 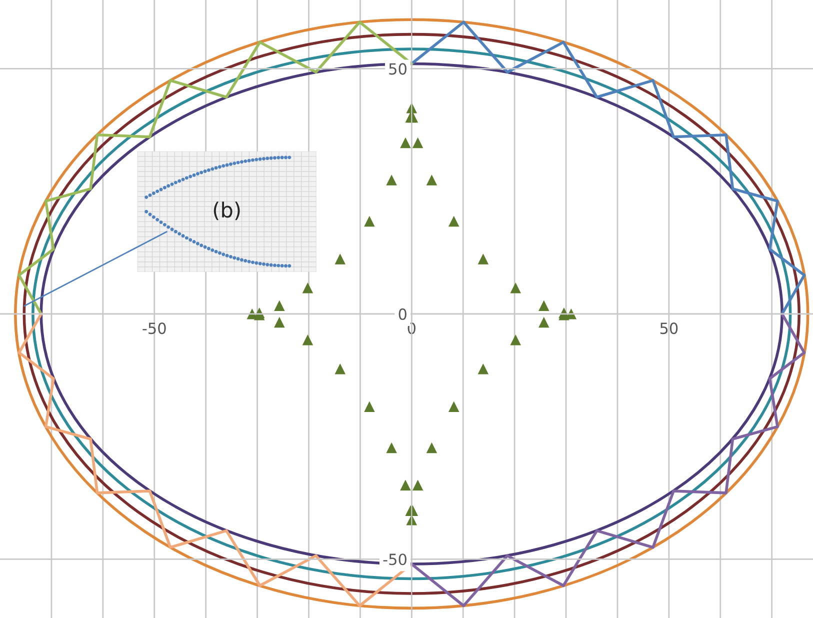 What do you see at coordinates (669, 328) in the screenshot?
I see `x-tick-label: 50` at bounding box center [669, 328].